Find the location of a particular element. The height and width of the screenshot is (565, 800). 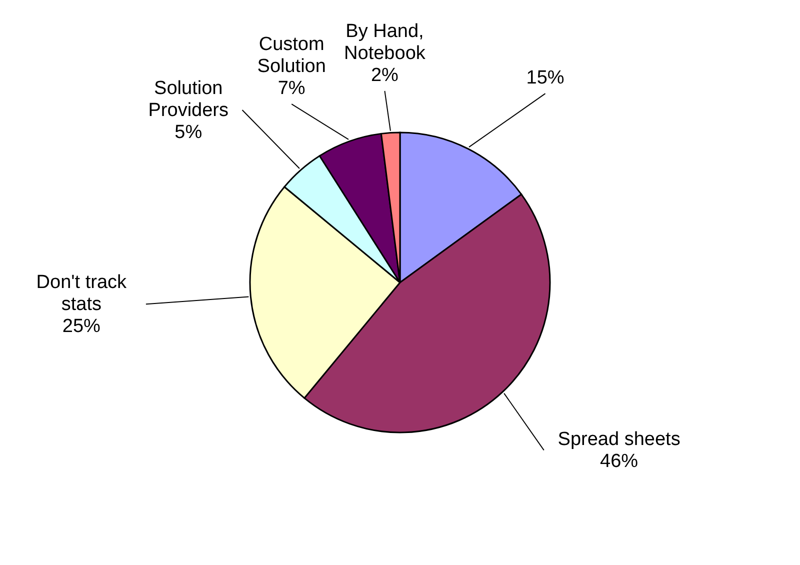

data-label: 46% is located at coordinates (619, 461).